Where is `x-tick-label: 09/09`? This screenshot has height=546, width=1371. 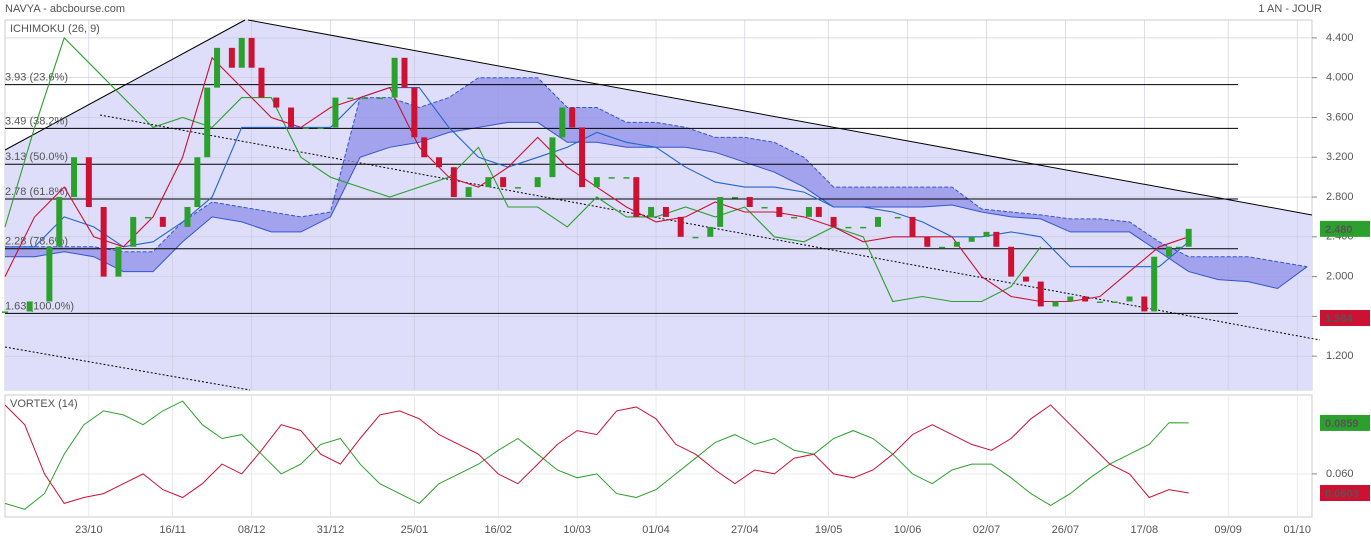 x-tick-label: 09/09 is located at coordinates (1228, 530).